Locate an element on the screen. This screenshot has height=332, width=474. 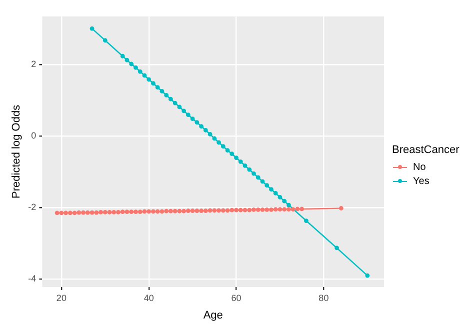
x-axis-title: Age is located at coordinates (213, 315).